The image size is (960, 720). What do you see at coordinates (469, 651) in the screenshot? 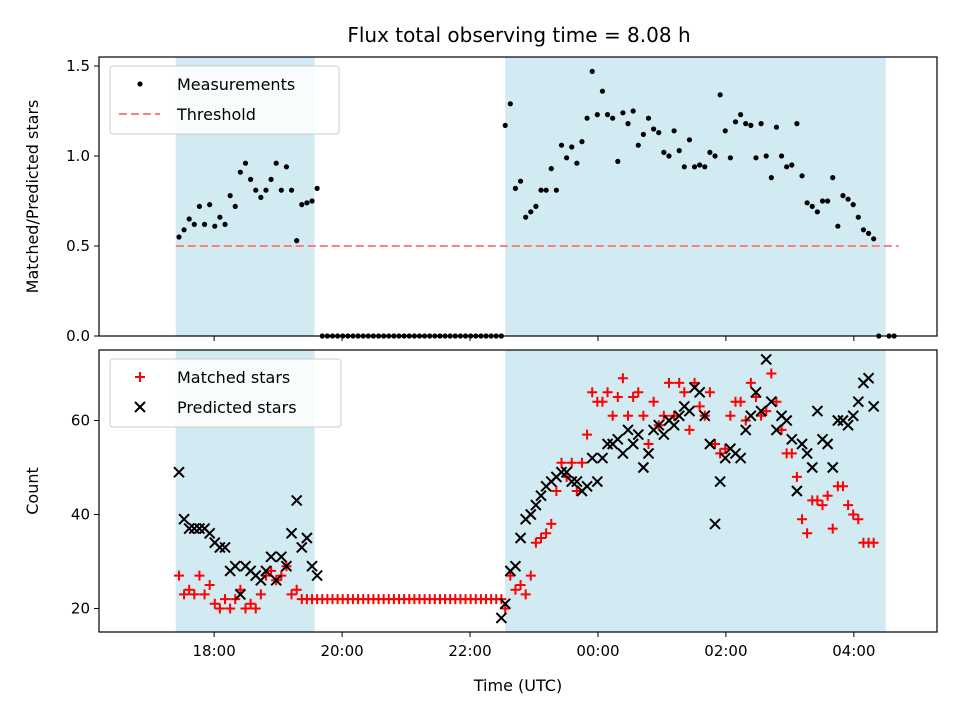
I see `x-tick-label: 22:00` at bounding box center [469, 651].